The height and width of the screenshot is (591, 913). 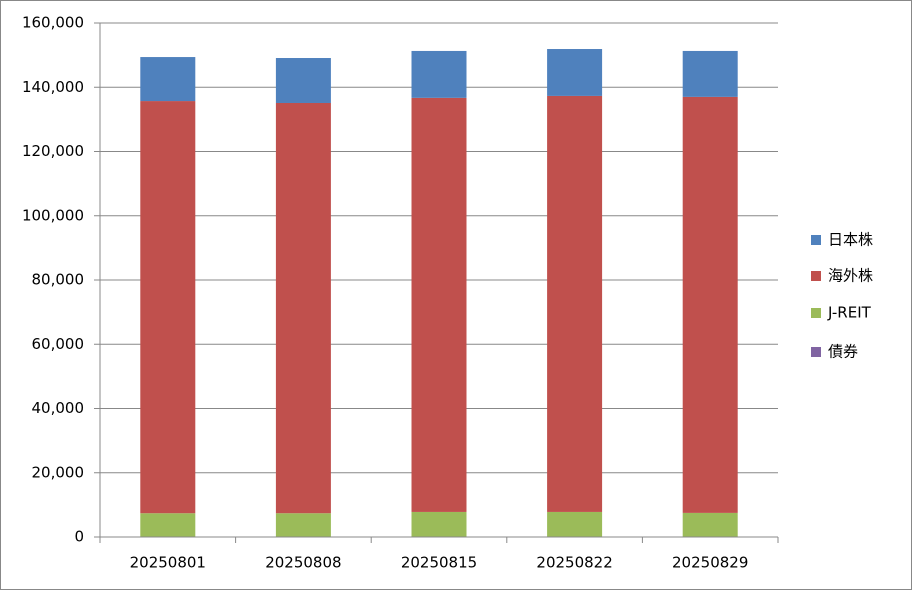 What do you see at coordinates (58, 408) in the screenshot?
I see `y-tick-label: 40,000` at bounding box center [58, 408].